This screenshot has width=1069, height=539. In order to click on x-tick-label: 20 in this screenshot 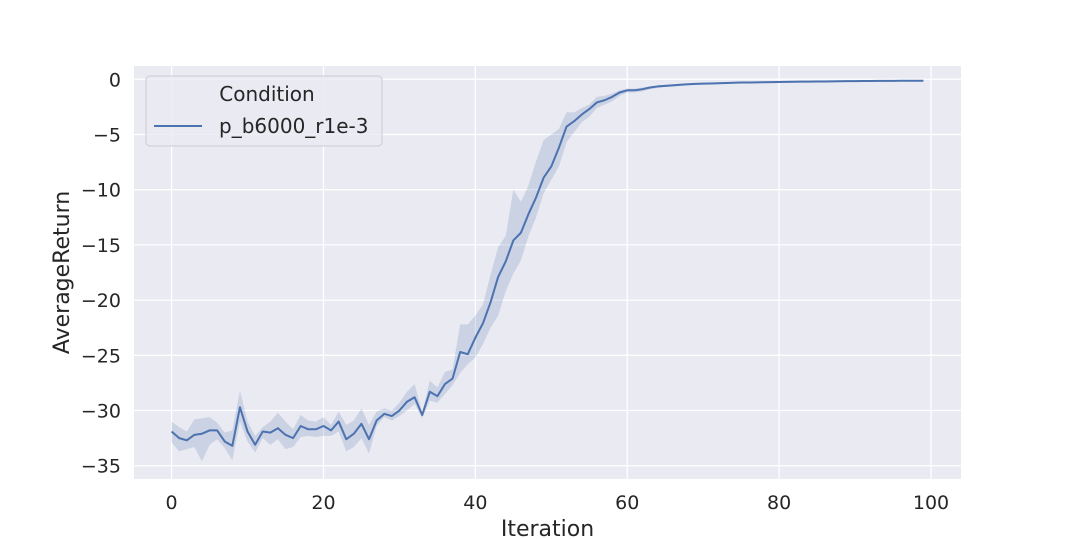, I will do `click(323, 503)`.